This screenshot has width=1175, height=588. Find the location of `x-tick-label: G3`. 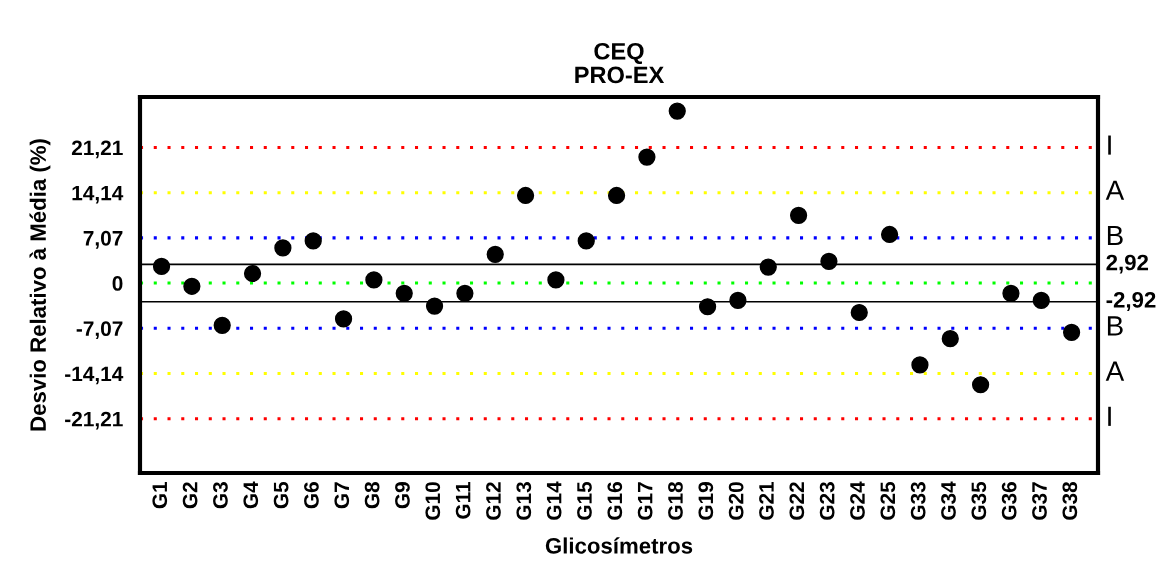

x-tick-label: G3 is located at coordinates (220, 495).